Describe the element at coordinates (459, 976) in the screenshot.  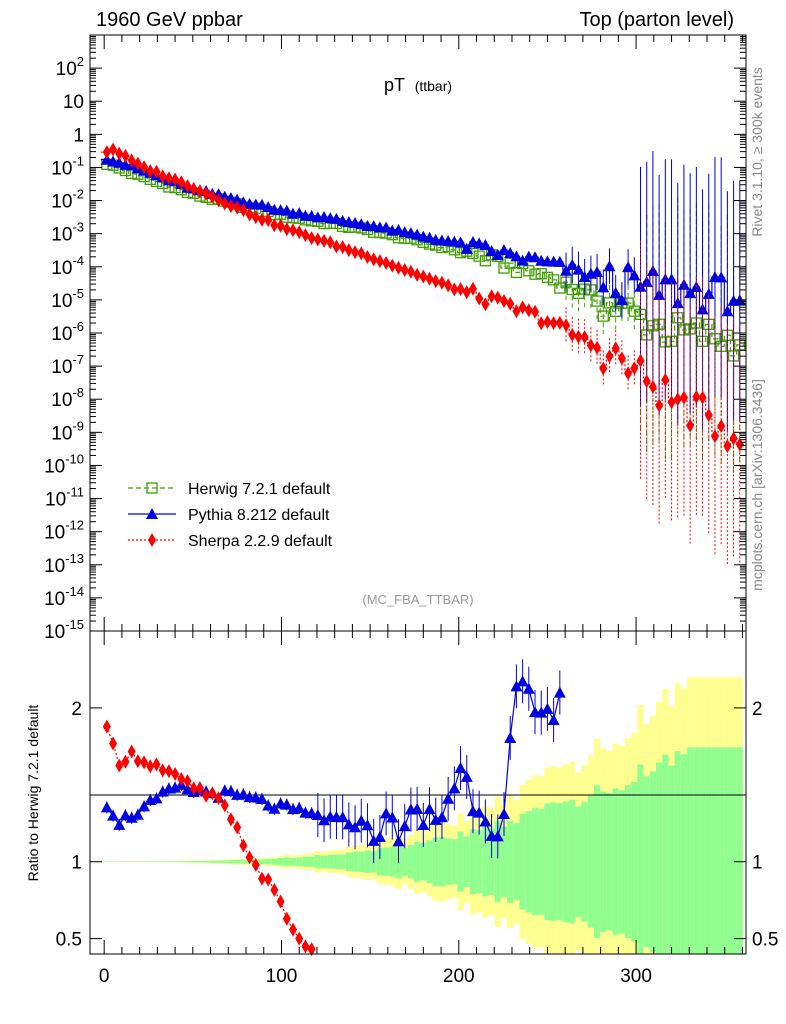
I see `xtick-label: 200` at that location.